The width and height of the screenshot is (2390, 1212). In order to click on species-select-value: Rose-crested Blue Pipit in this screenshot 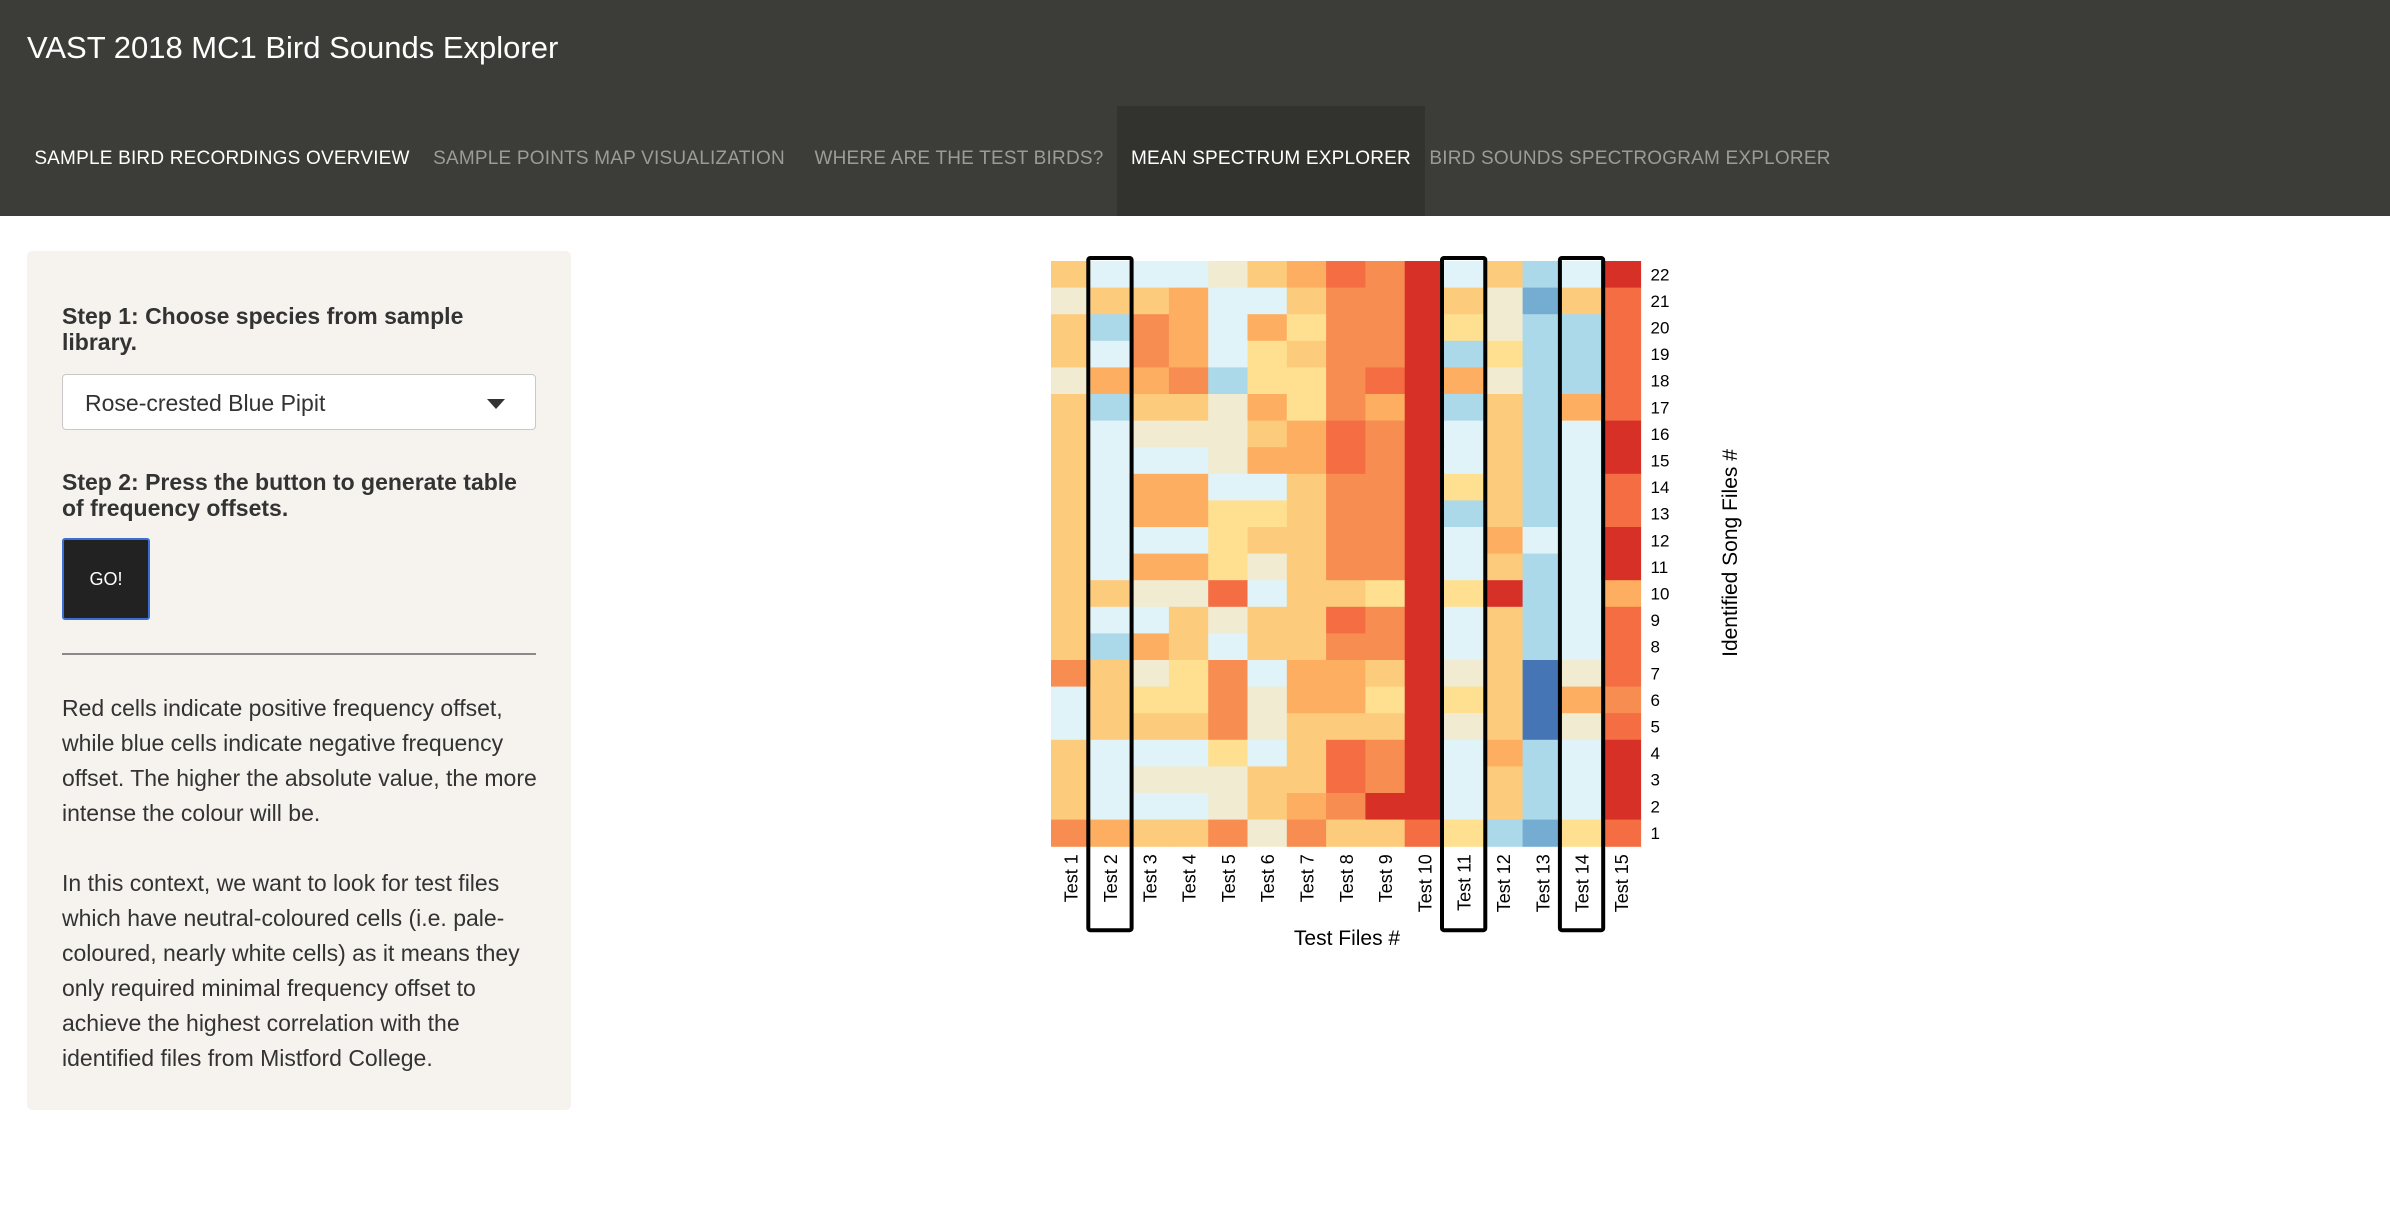, I will do `click(205, 403)`.